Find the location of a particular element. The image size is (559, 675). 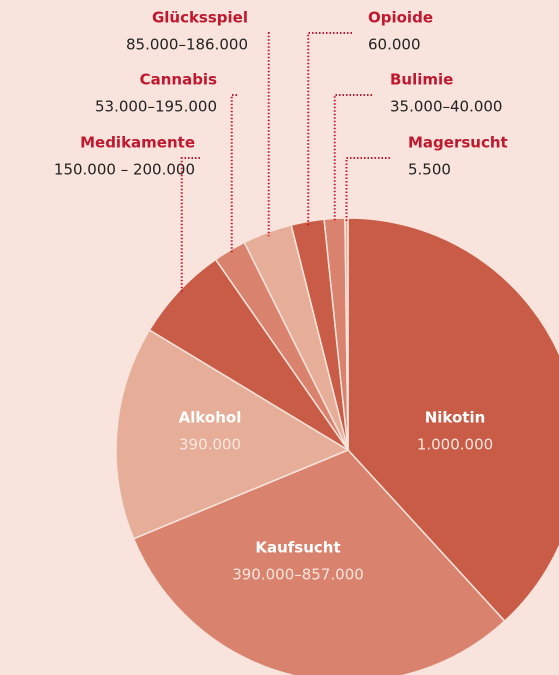

slice-name: Bulimie is located at coordinates (421, 80).